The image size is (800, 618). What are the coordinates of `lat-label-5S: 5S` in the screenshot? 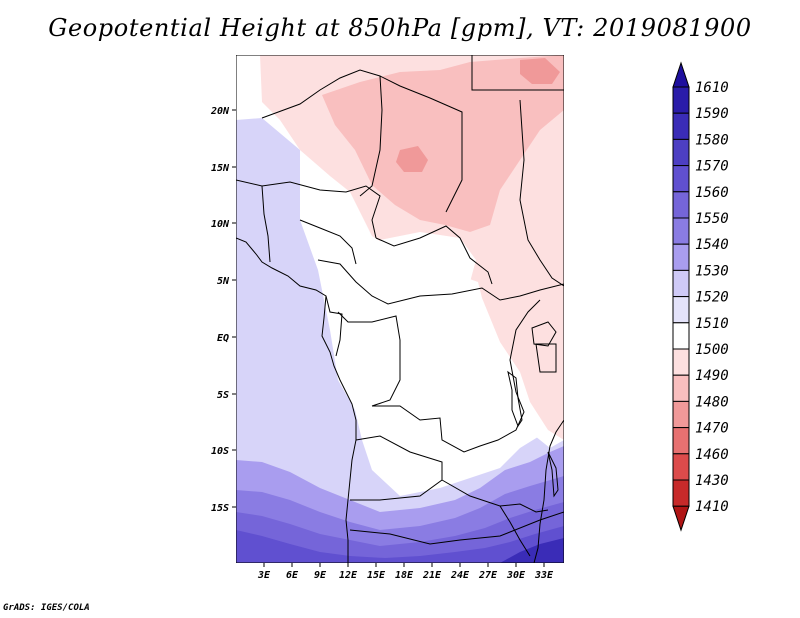 It's located at (223, 395).